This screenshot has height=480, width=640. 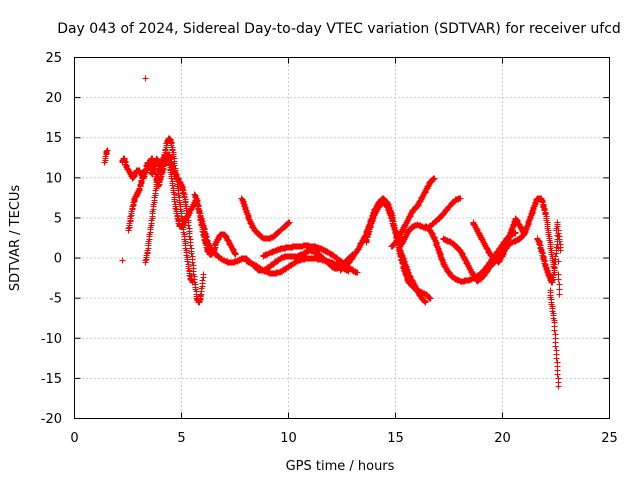 I want to click on y-tick-label: 15, so click(x=53, y=138).